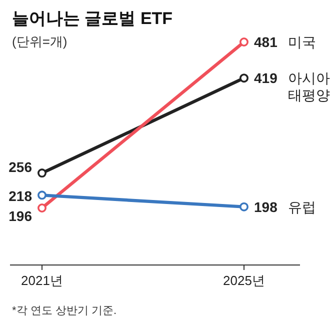  Describe the element at coordinates (266, 206) in the screenshot. I see `data-label: 198` at that location.